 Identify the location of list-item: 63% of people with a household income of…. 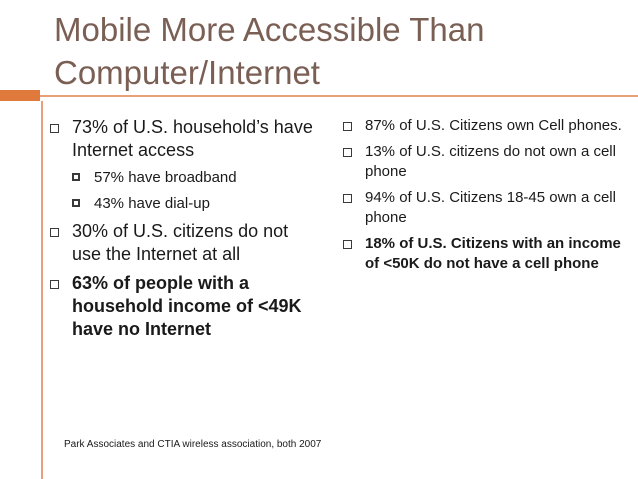
(185, 306).